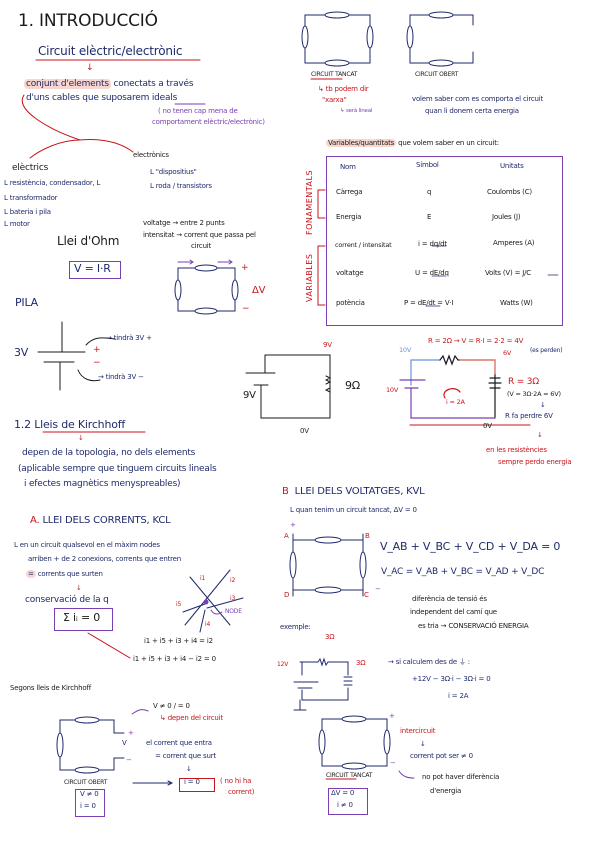 This screenshot has width=600, height=848. What do you see at coordinates (174, 659) in the screenshot?
I see `kcl-equation-2: i1 + i5 + i3 + i4 − i2 = 0` at bounding box center [174, 659].